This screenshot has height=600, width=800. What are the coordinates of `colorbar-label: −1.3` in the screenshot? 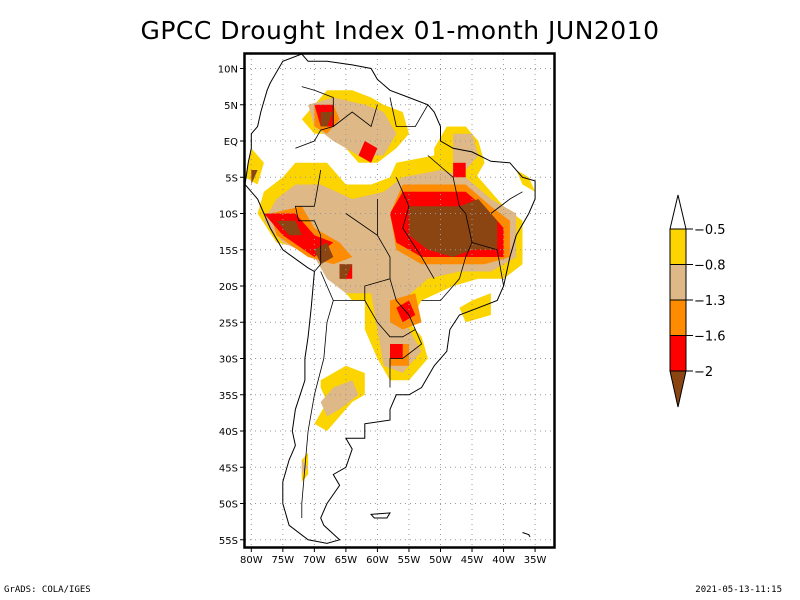 It's located at (710, 301).